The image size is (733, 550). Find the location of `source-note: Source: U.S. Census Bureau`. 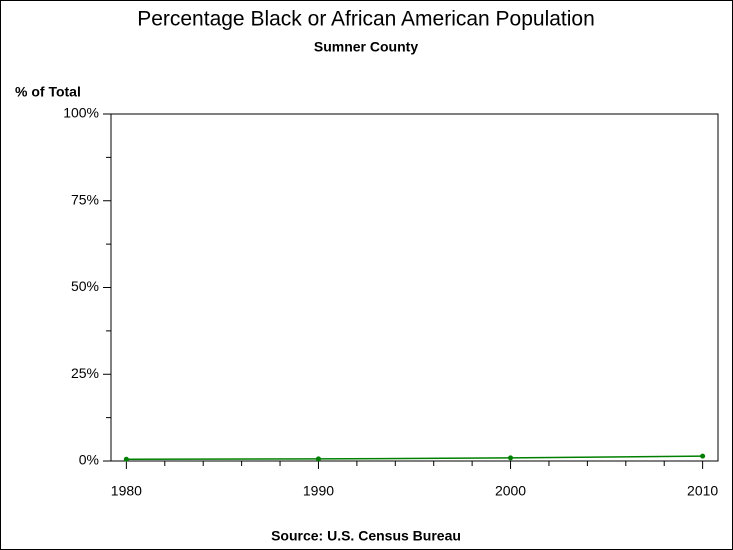

source-note: Source: U.S. Census Bureau is located at coordinates (366, 536).